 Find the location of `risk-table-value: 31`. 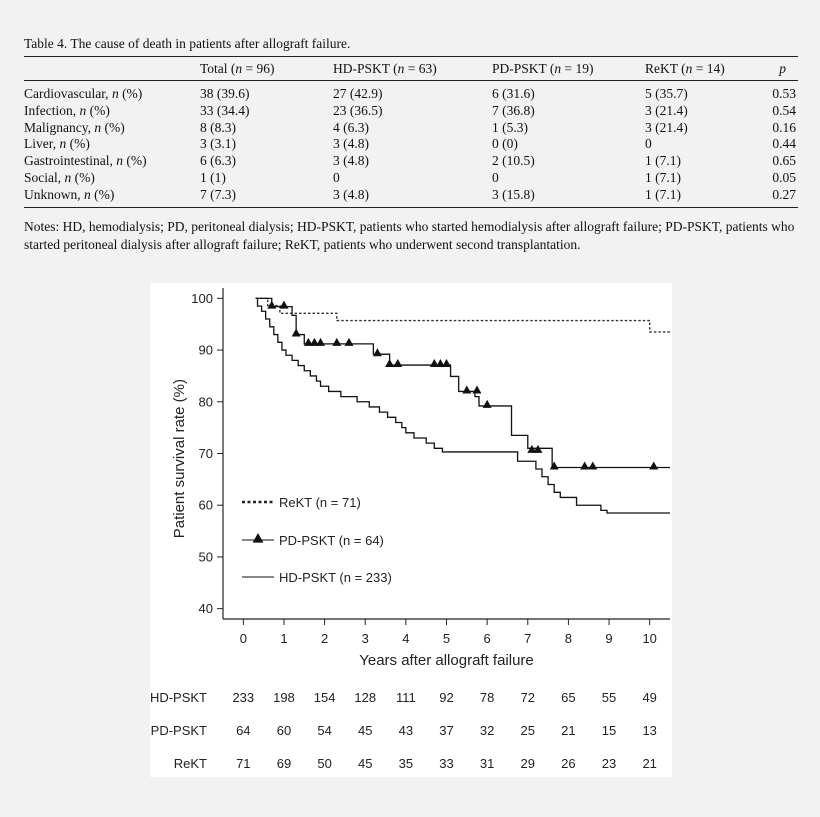

risk-table-value: 31 is located at coordinates (487, 763).